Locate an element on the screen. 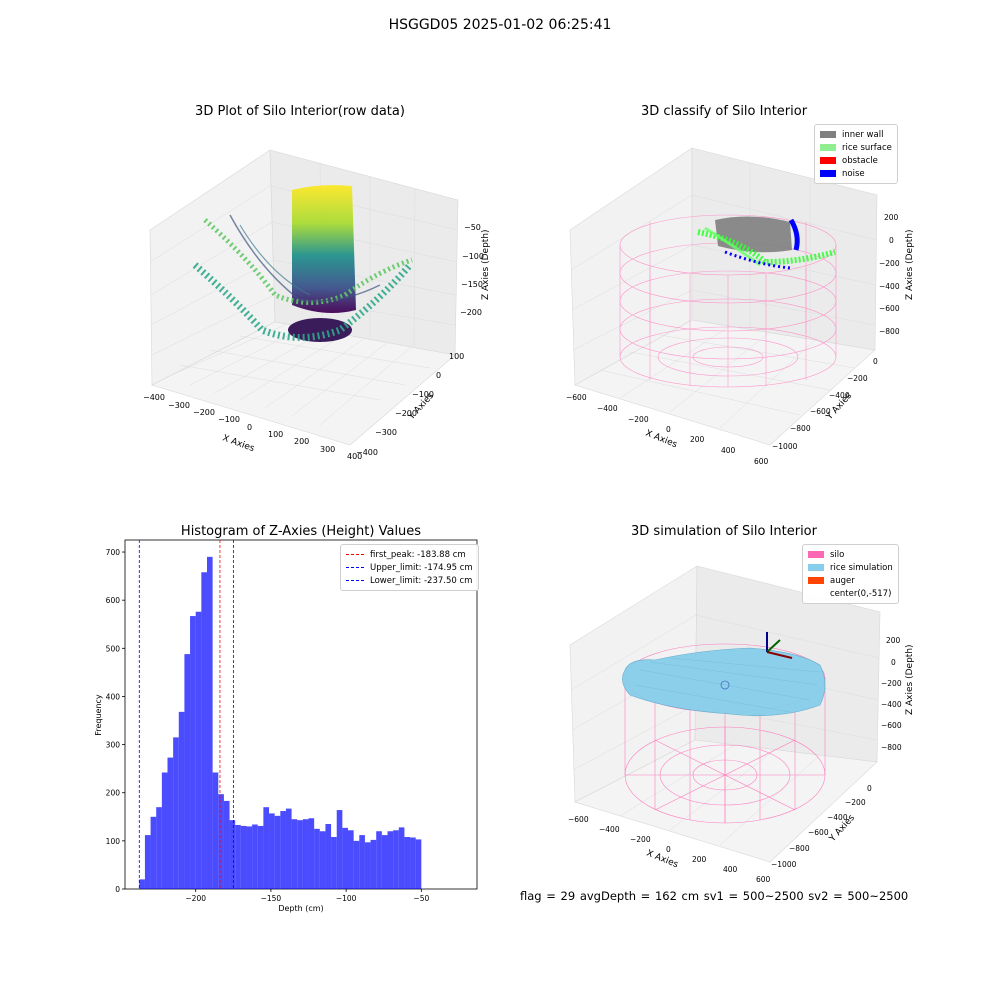 The height and width of the screenshot is (1000, 1000). raw-plot-title: 3D Plot of Silo Interior(row data) is located at coordinates (300, 111).